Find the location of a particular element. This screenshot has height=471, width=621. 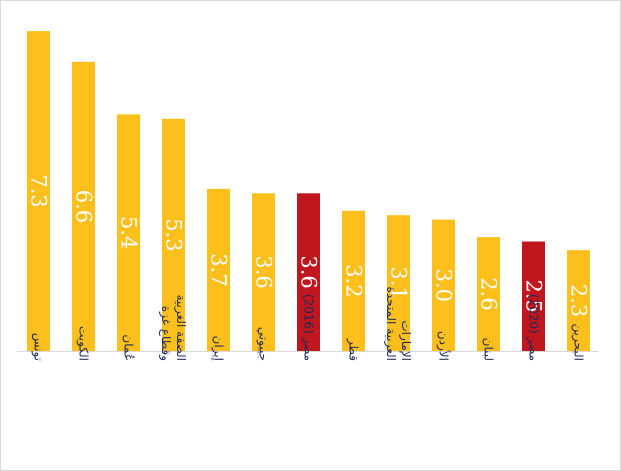

category-label-1: الكويت is located at coordinates (83, 343).